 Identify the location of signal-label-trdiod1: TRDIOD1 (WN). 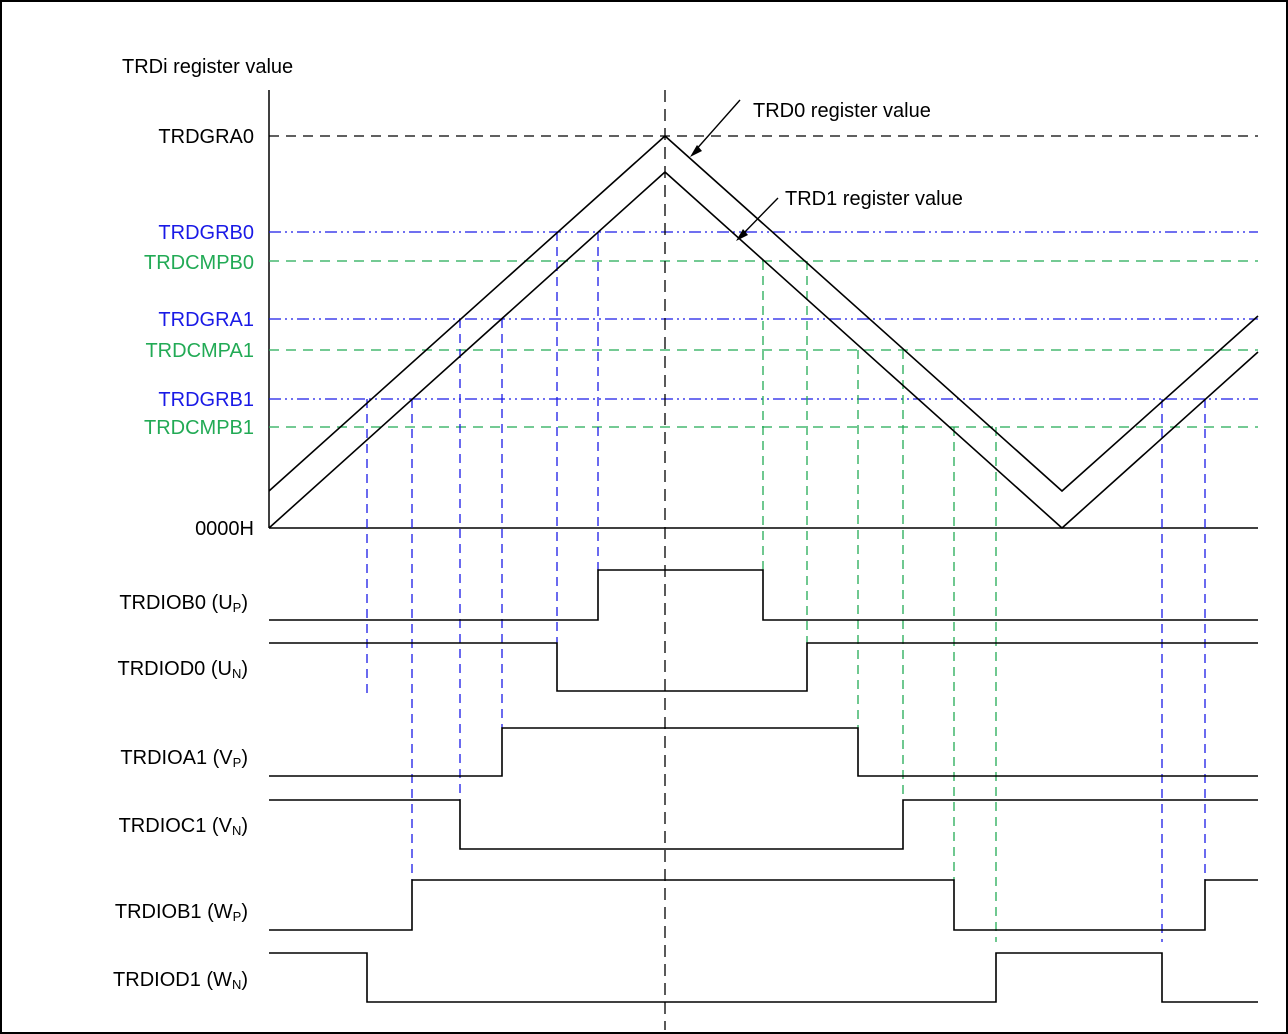
(180, 980).